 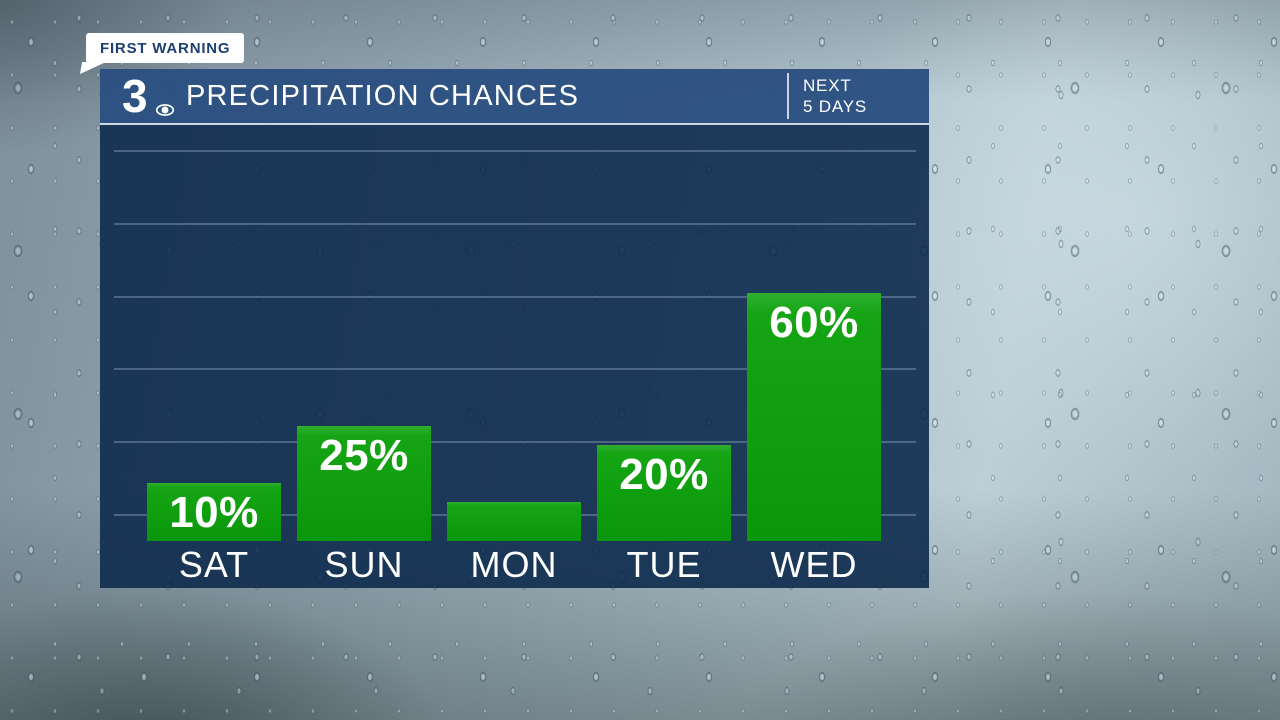 I want to click on bar-value-label: 20%, so click(x=664, y=474).